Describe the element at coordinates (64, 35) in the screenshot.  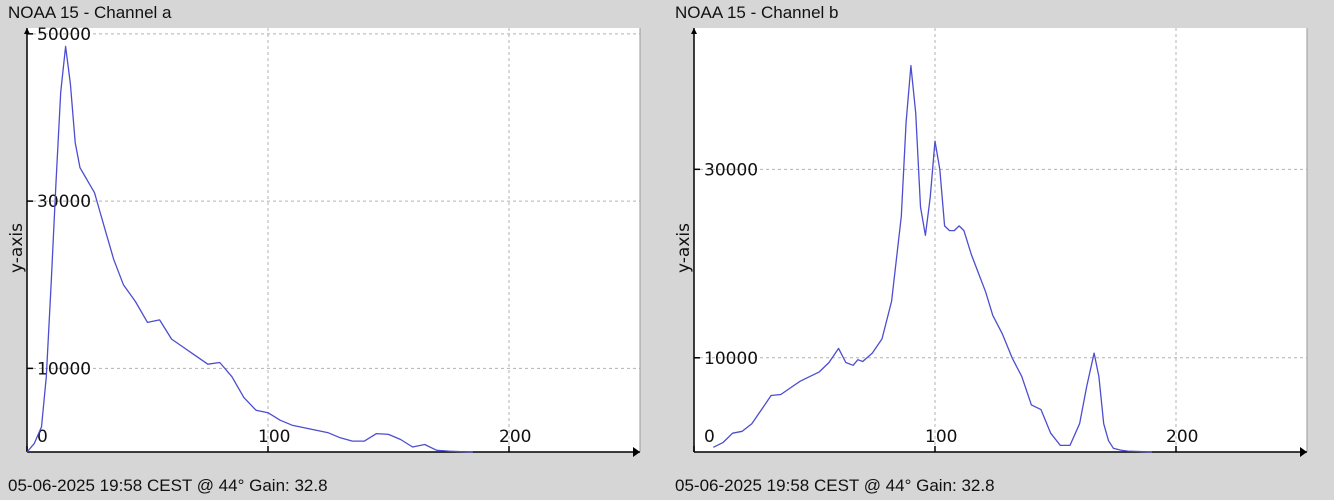
I see `y-tick-label: 50000` at that location.